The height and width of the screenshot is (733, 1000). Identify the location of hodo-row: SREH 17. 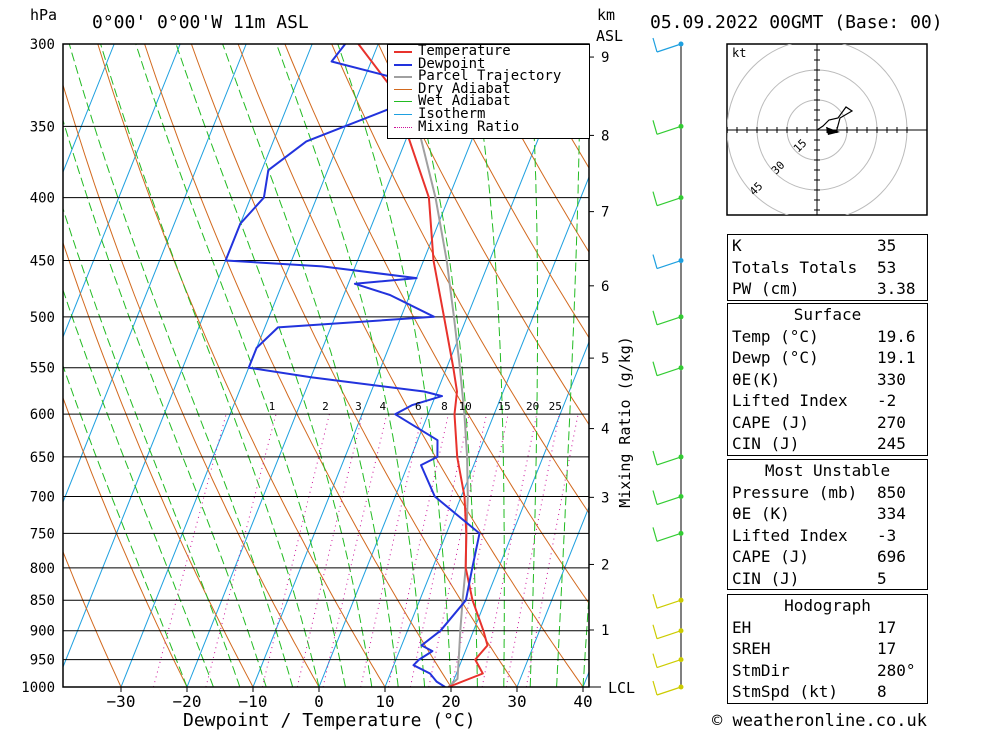
(814, 649).